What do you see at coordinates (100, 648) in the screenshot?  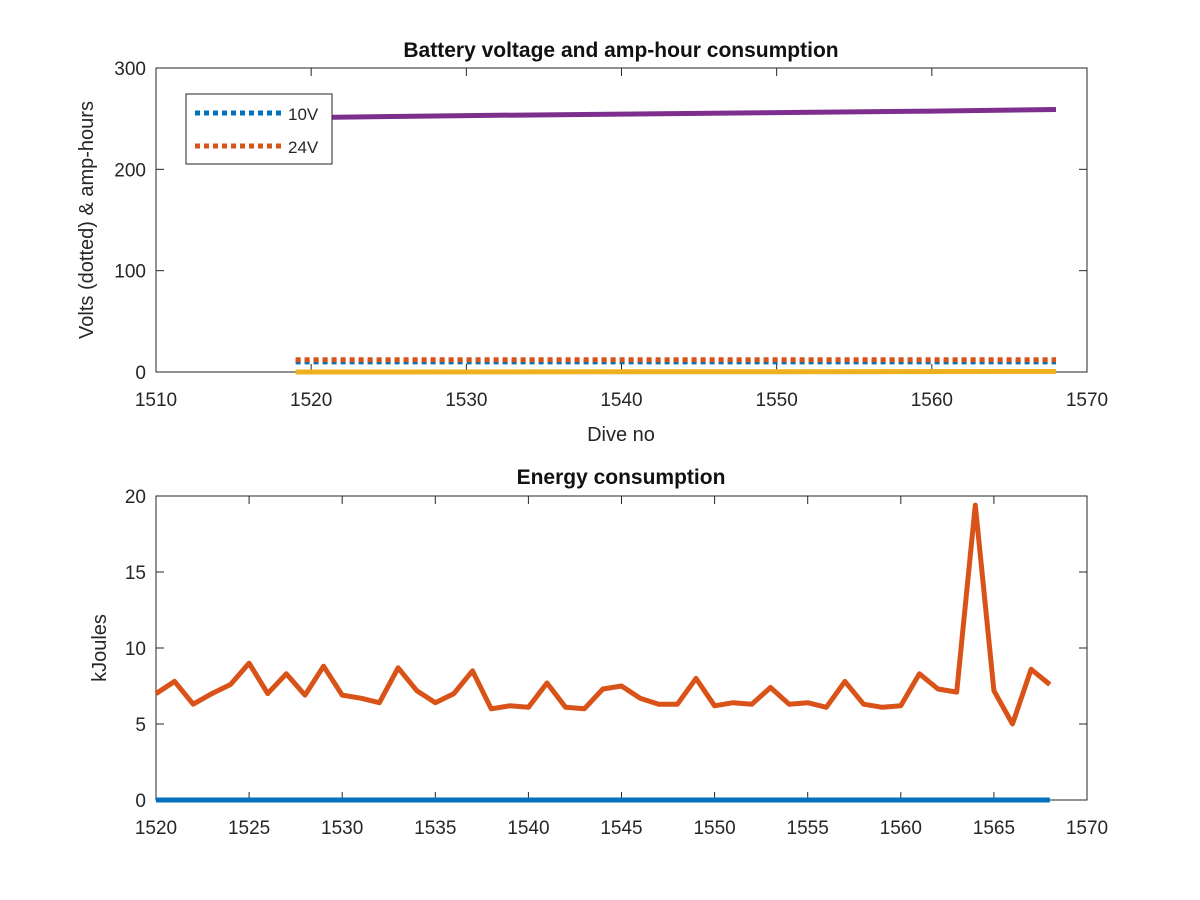 I see `y-axis-label: kJoules` at bounding box center [100, 648].